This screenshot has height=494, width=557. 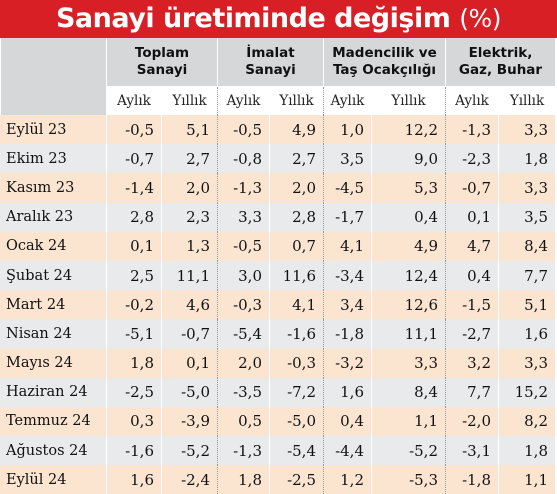 What do you see at coordinates (133, 217) in the screenshot?
I see `table-cell: 2,8` at bounding box center [133, 217].